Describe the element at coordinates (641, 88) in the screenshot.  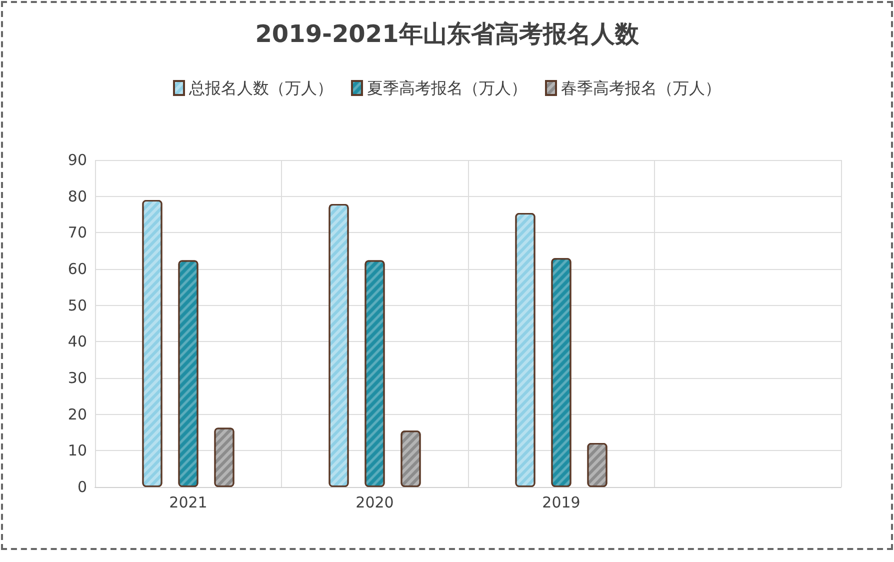
I see `legend-label: 春季高考报名（万人）` at that location.